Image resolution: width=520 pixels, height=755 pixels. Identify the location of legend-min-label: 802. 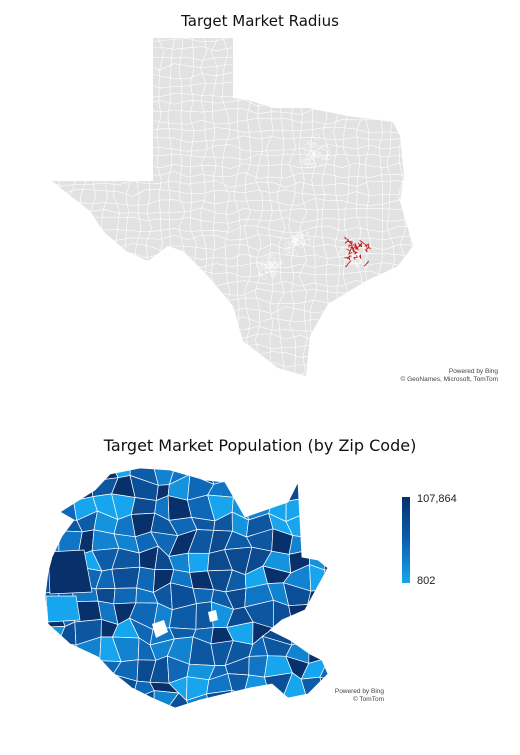
(426, 581).